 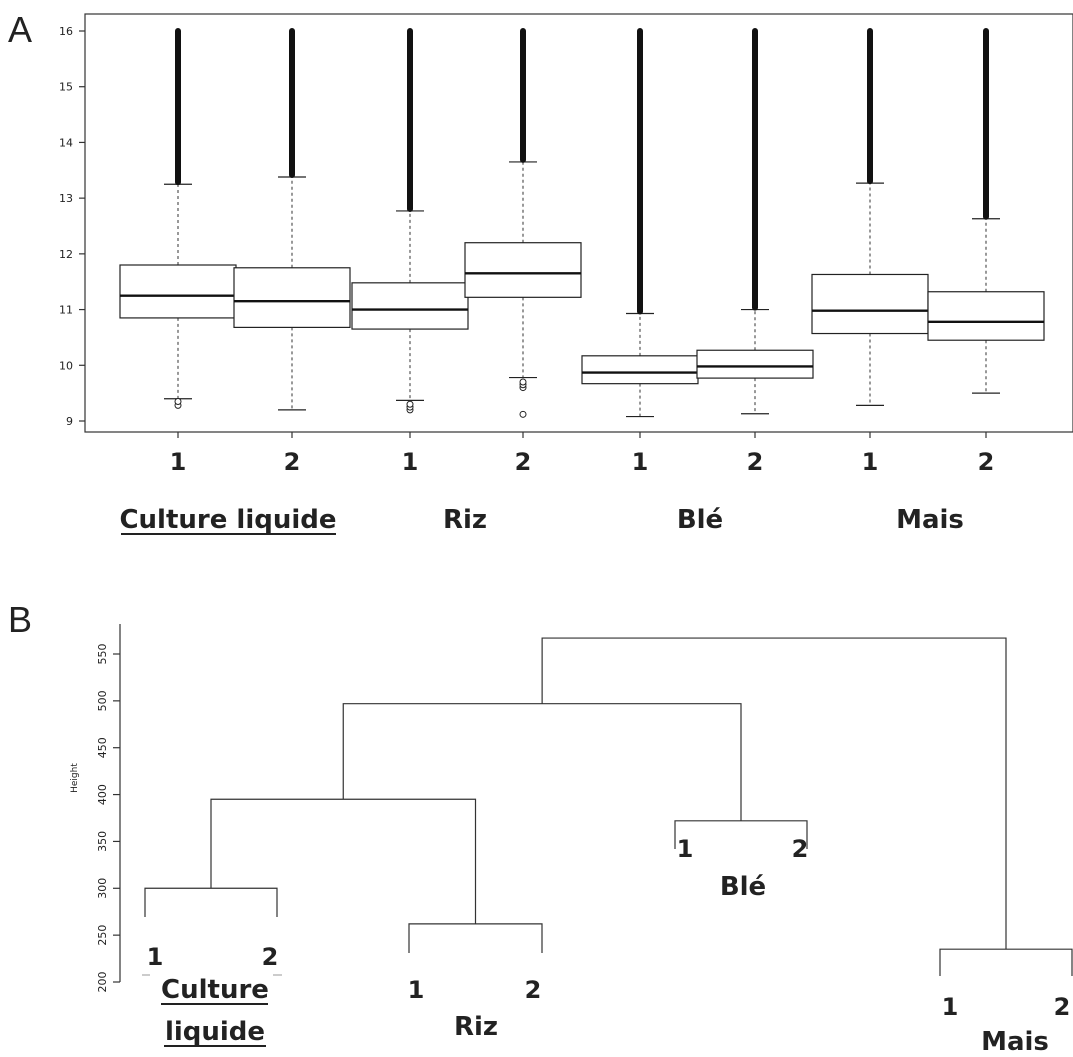 What do you see at coordinates (533, 990) in the screenshot?
I see `leaf-label-riz-2: 2` at bounding box center [533, 990].